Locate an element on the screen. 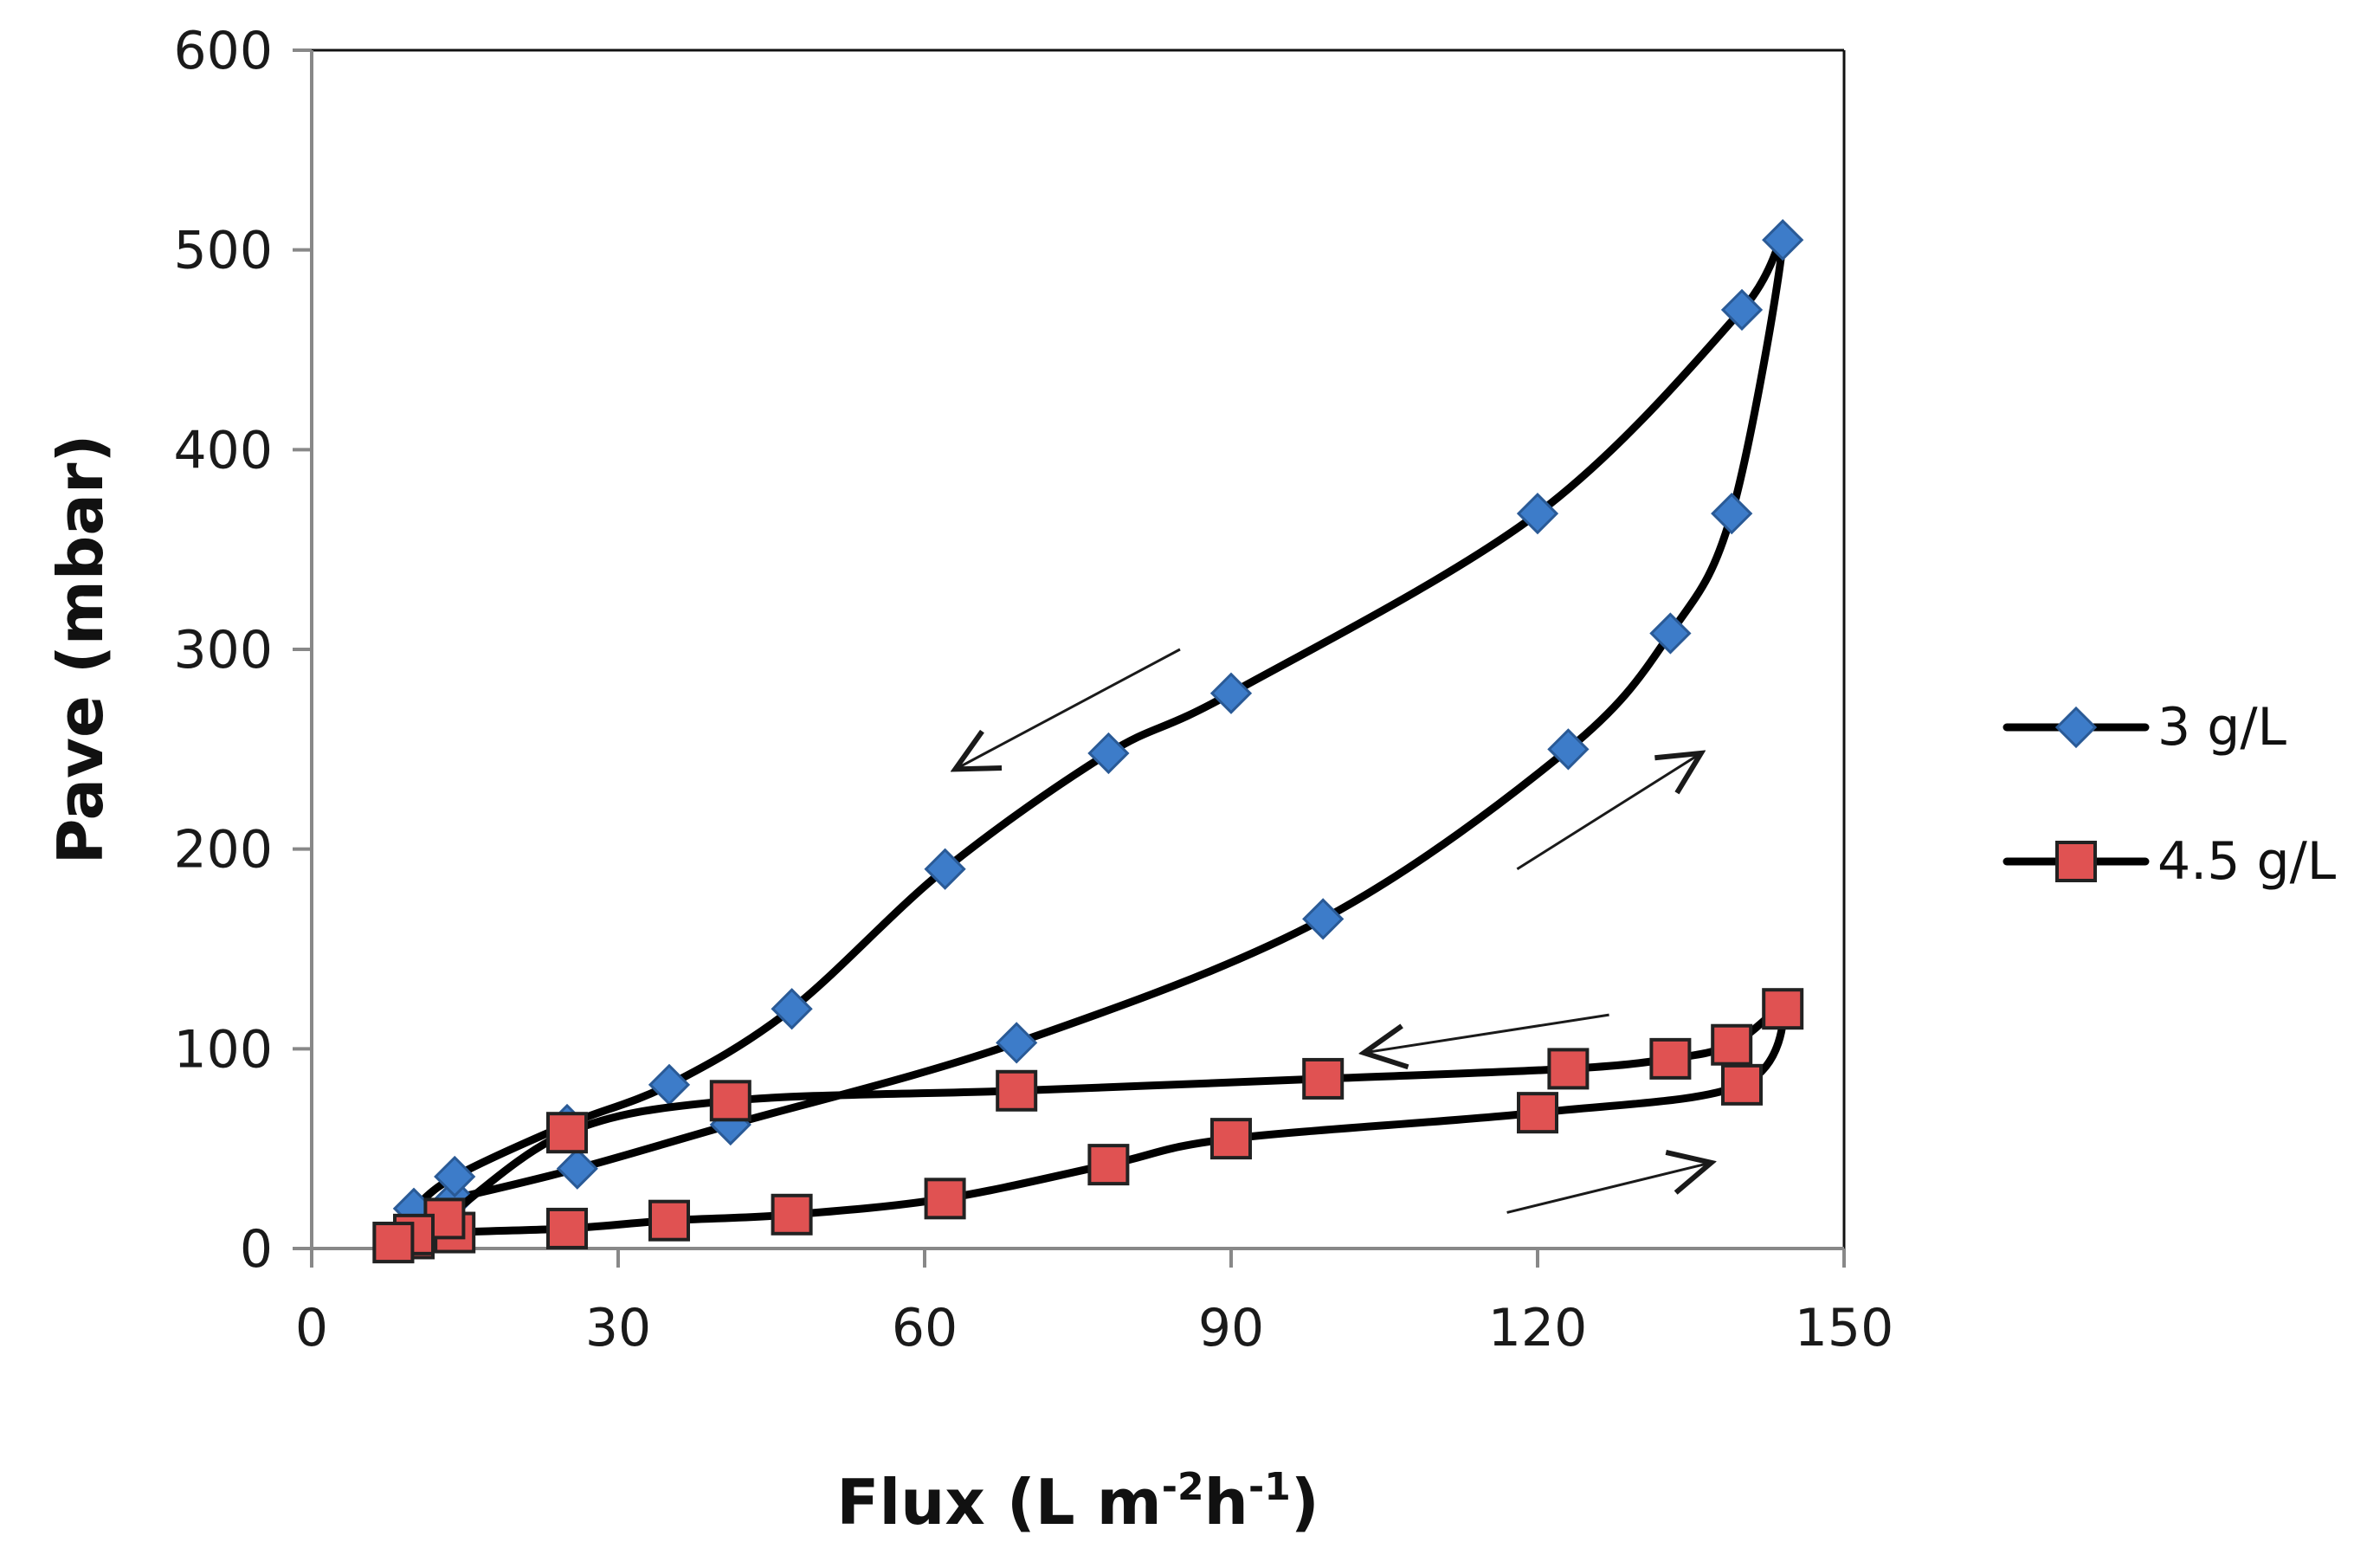 This screenshot has height=1568, width=2354. x-tick-label: 90 is located at coordinates (1231, 1328).